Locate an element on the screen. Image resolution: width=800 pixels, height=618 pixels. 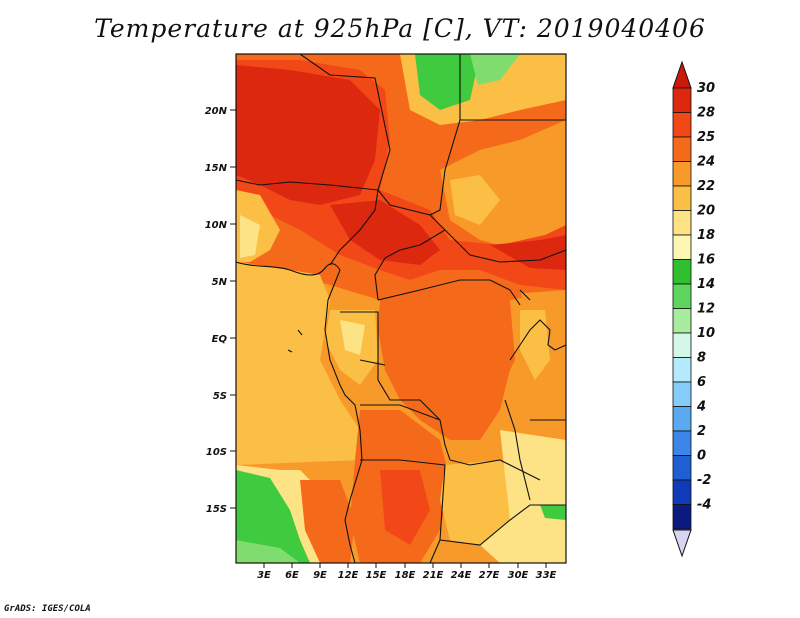
colorbar-label: 10 is located at coordinates (706, 333).